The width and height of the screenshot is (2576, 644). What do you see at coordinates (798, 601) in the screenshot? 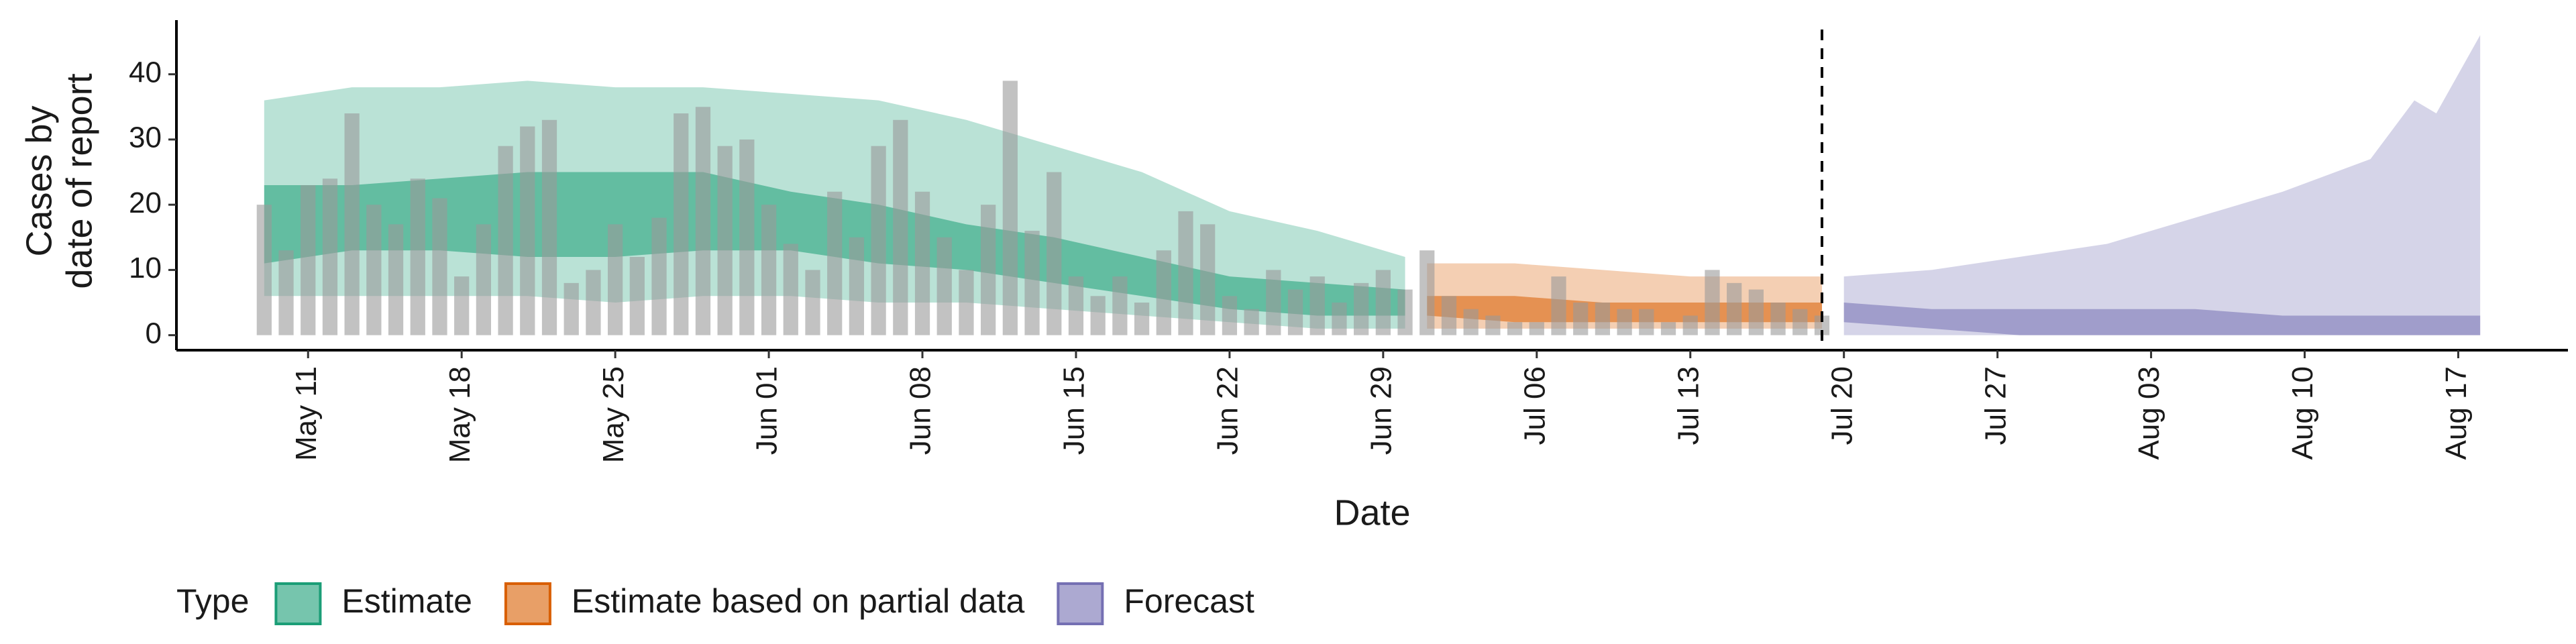
I see `legend-label: Estimate based on partial data` at bounding box center [798, 601].